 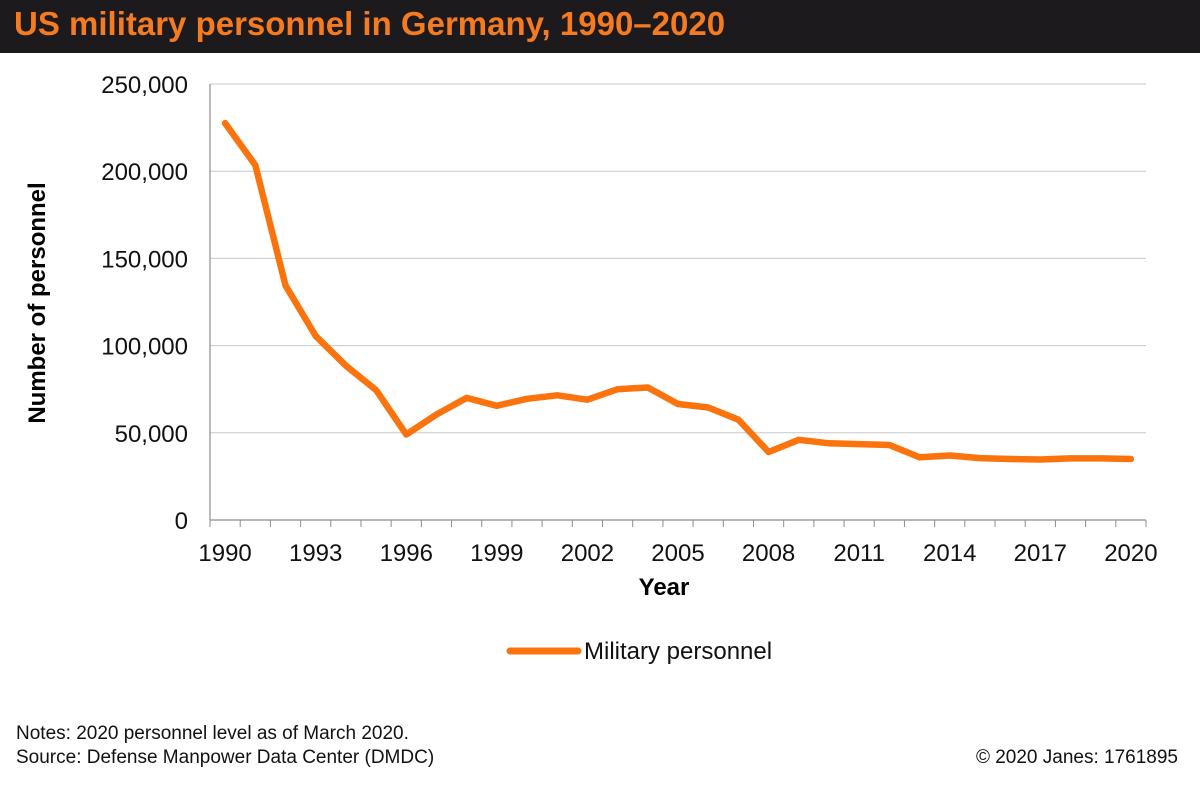 I want to click on x-tick-label: 1990, so click(x=224, y=553).